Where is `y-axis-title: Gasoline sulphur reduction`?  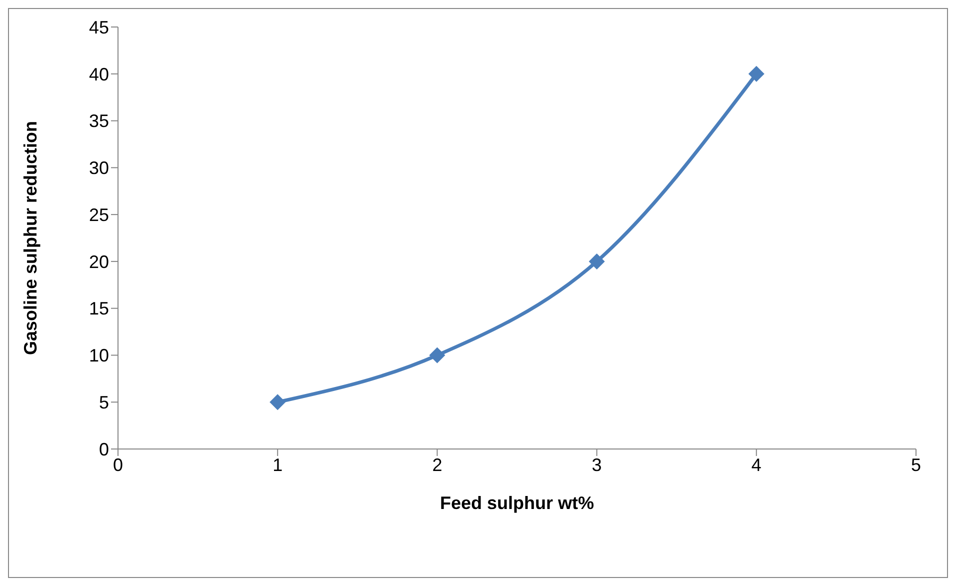
y-axis-title: Gasoline sulphur reduction is located at coordinates (30, 238).